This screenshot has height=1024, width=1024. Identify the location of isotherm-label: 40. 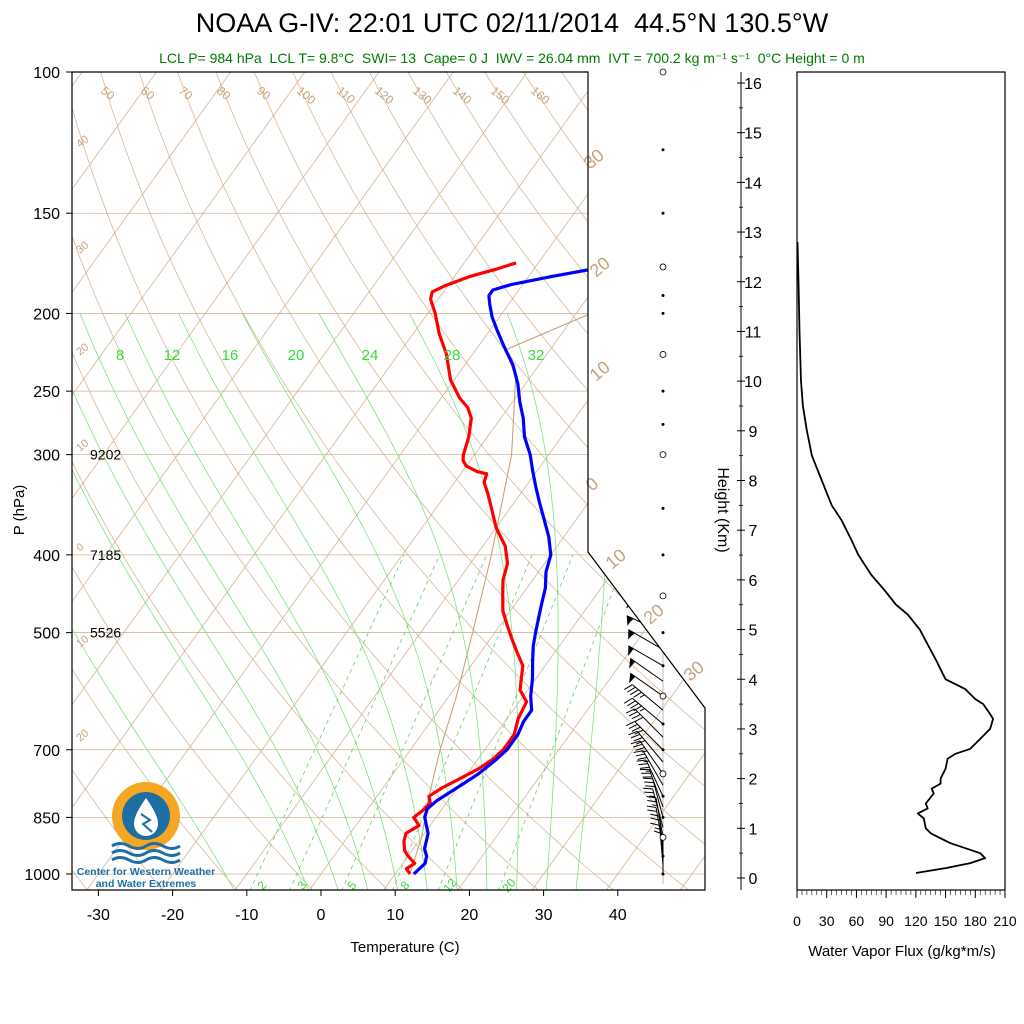
(82, 141).